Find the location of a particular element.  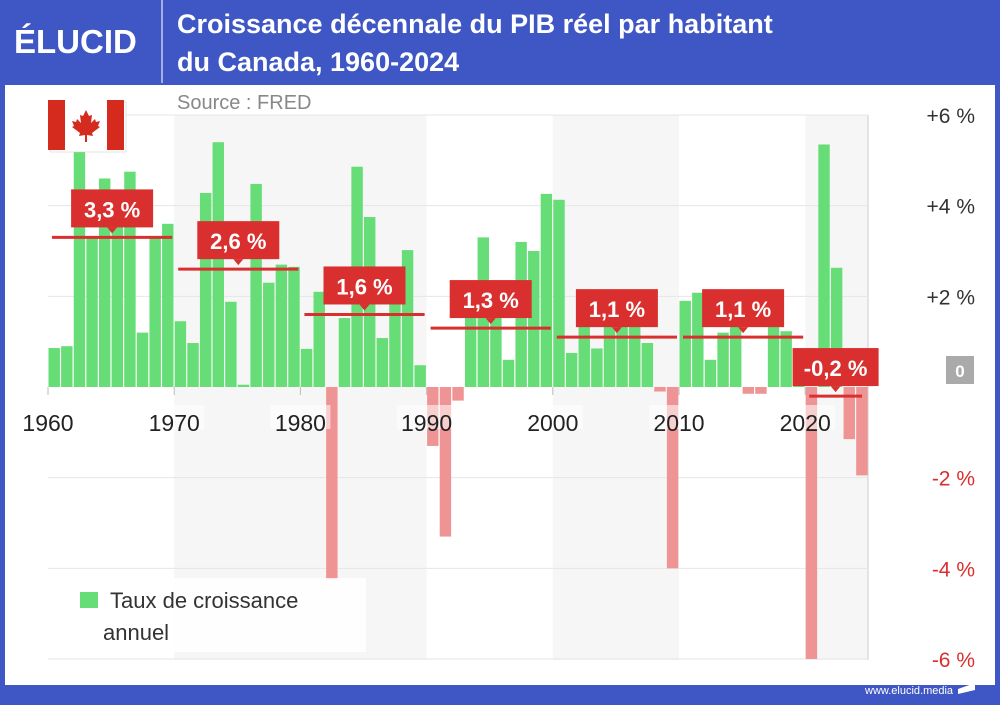

bar-1964 is located at coordinates (104, 282).